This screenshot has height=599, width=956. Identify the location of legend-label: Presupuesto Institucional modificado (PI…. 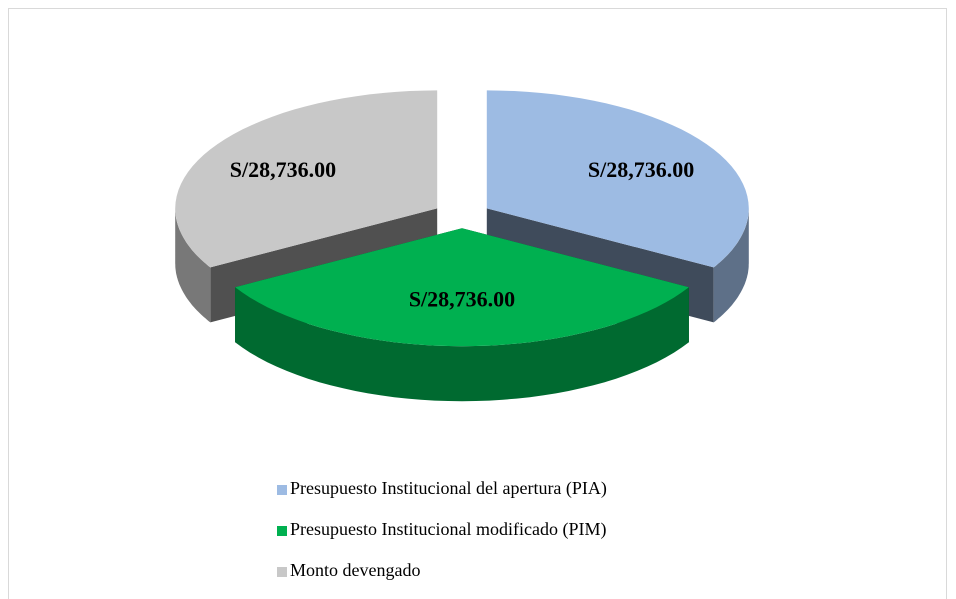
(448, 529).